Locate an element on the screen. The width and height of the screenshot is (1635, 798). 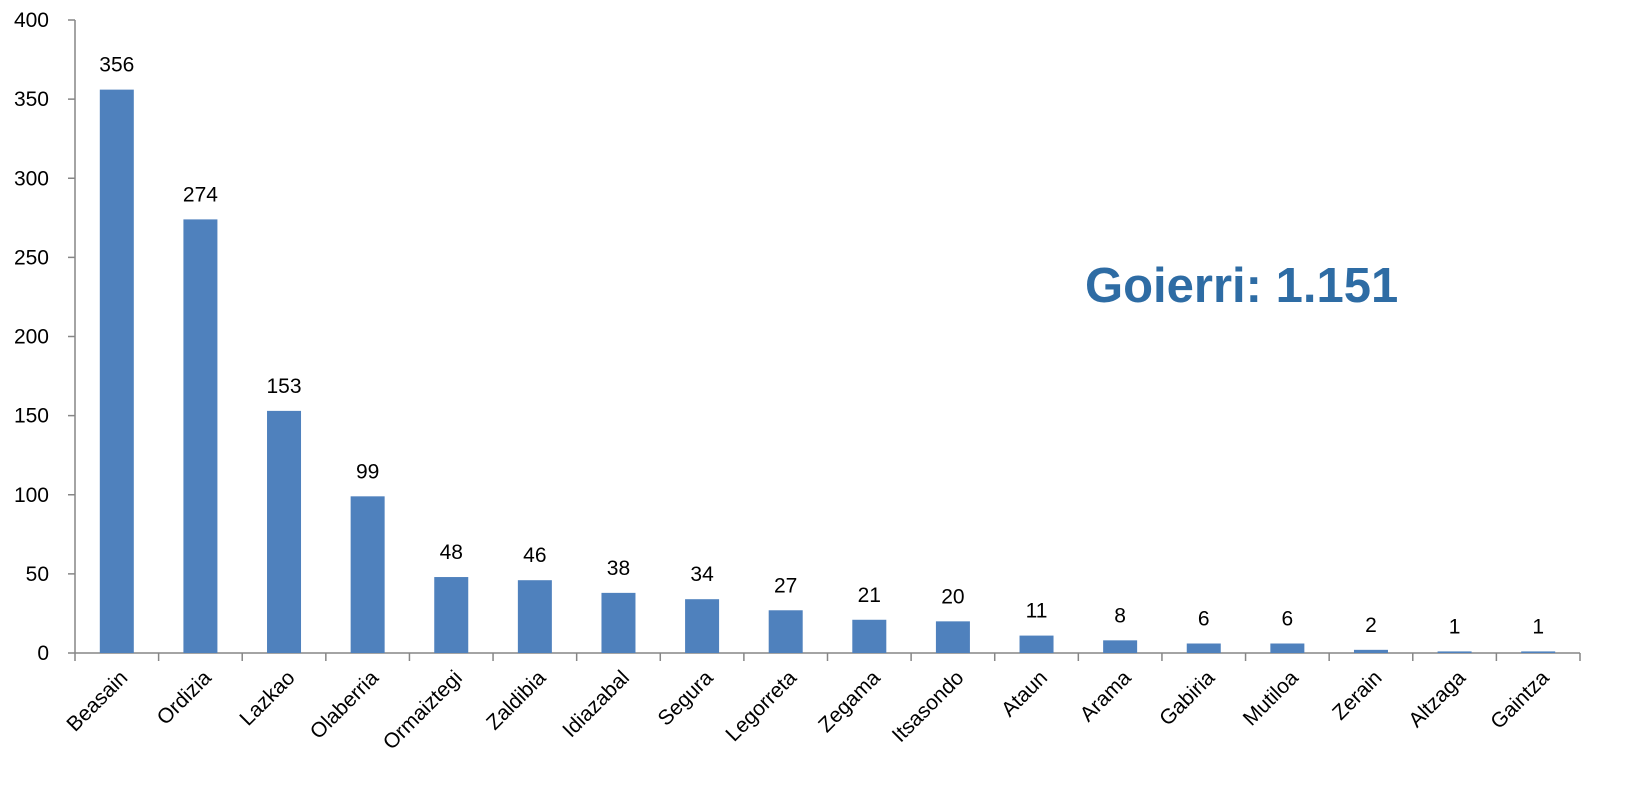
x-tick-label: Itsasondo is located at coordinates (928, 706).